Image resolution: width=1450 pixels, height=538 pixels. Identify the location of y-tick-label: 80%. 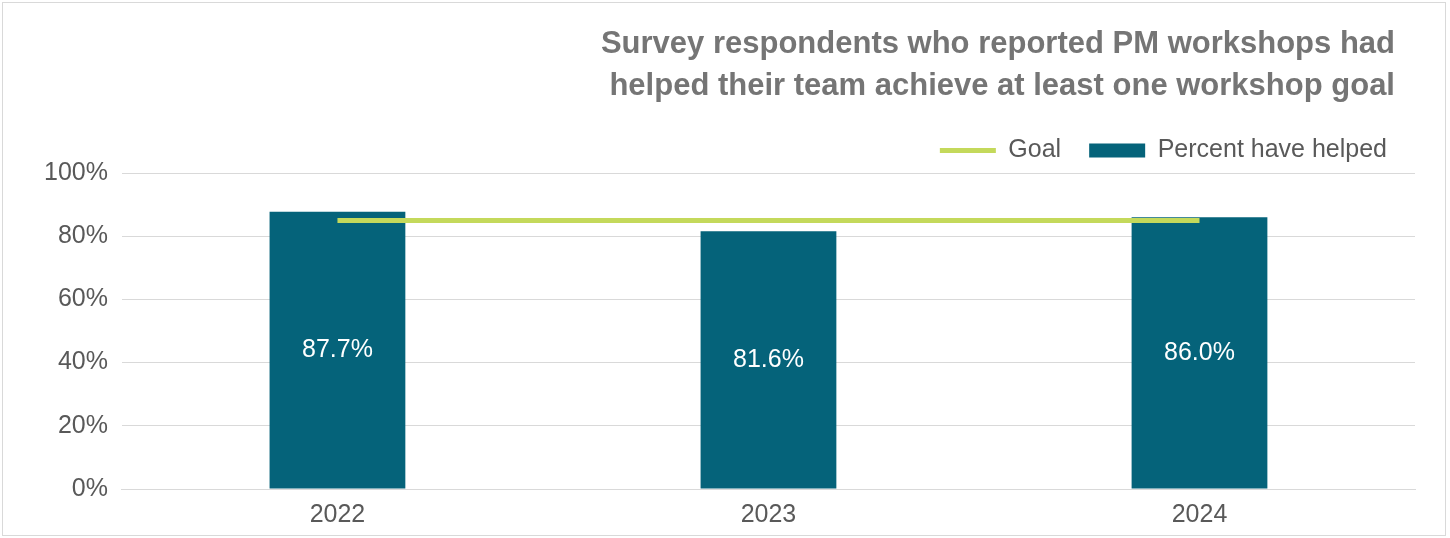
(82, 234).